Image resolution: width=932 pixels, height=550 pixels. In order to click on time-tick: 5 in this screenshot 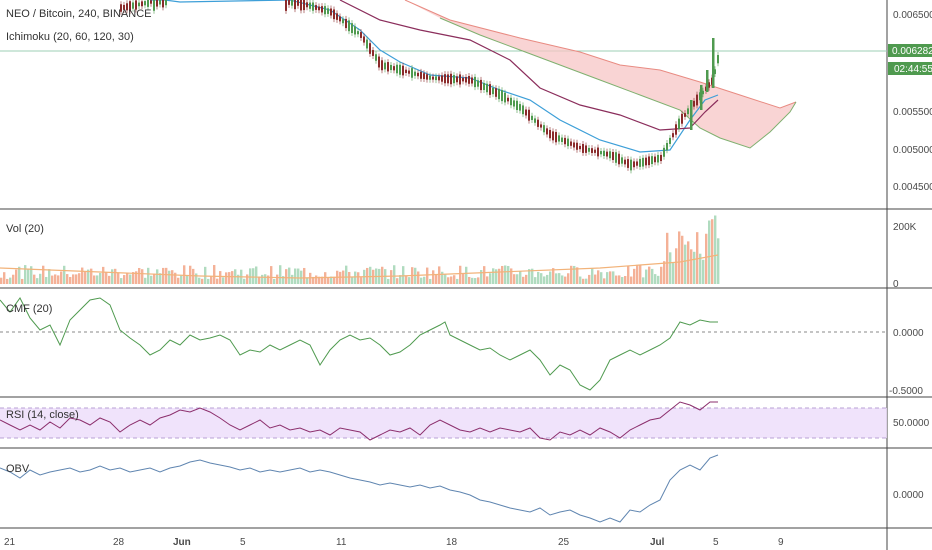, I will do `click(243, 542)`.